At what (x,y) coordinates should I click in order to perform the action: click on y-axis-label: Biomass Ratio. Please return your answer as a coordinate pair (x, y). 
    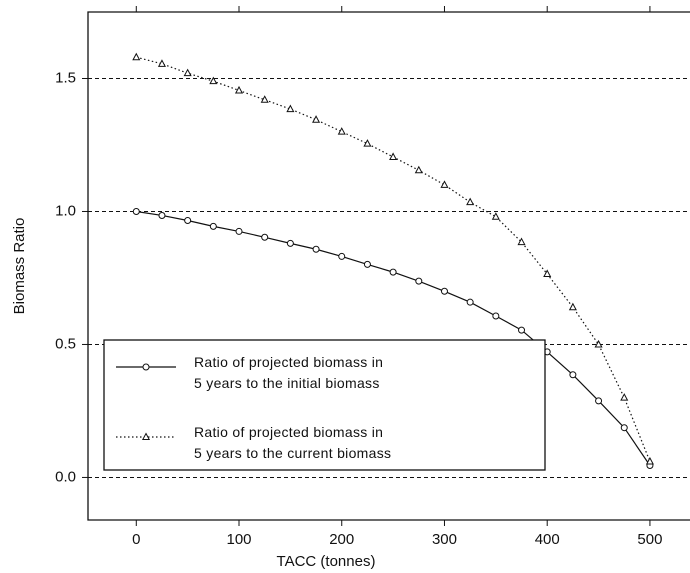
    Looking at the image, I should click on (19, 266).